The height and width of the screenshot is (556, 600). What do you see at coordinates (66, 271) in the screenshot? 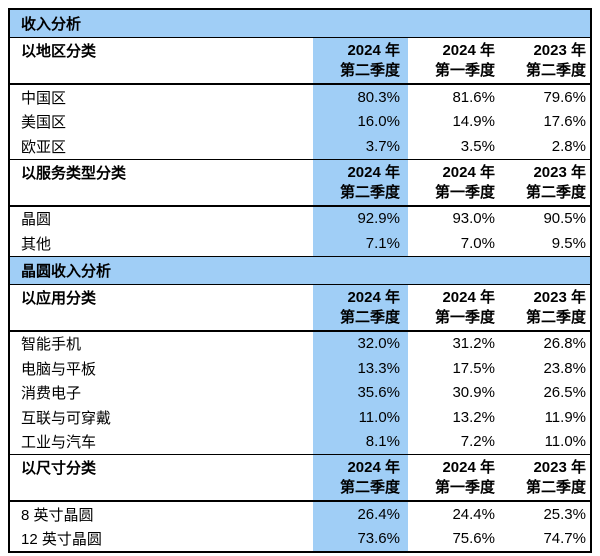
I see `section-title-text: 晶圆收入分析` at bounding box center [66, 271].